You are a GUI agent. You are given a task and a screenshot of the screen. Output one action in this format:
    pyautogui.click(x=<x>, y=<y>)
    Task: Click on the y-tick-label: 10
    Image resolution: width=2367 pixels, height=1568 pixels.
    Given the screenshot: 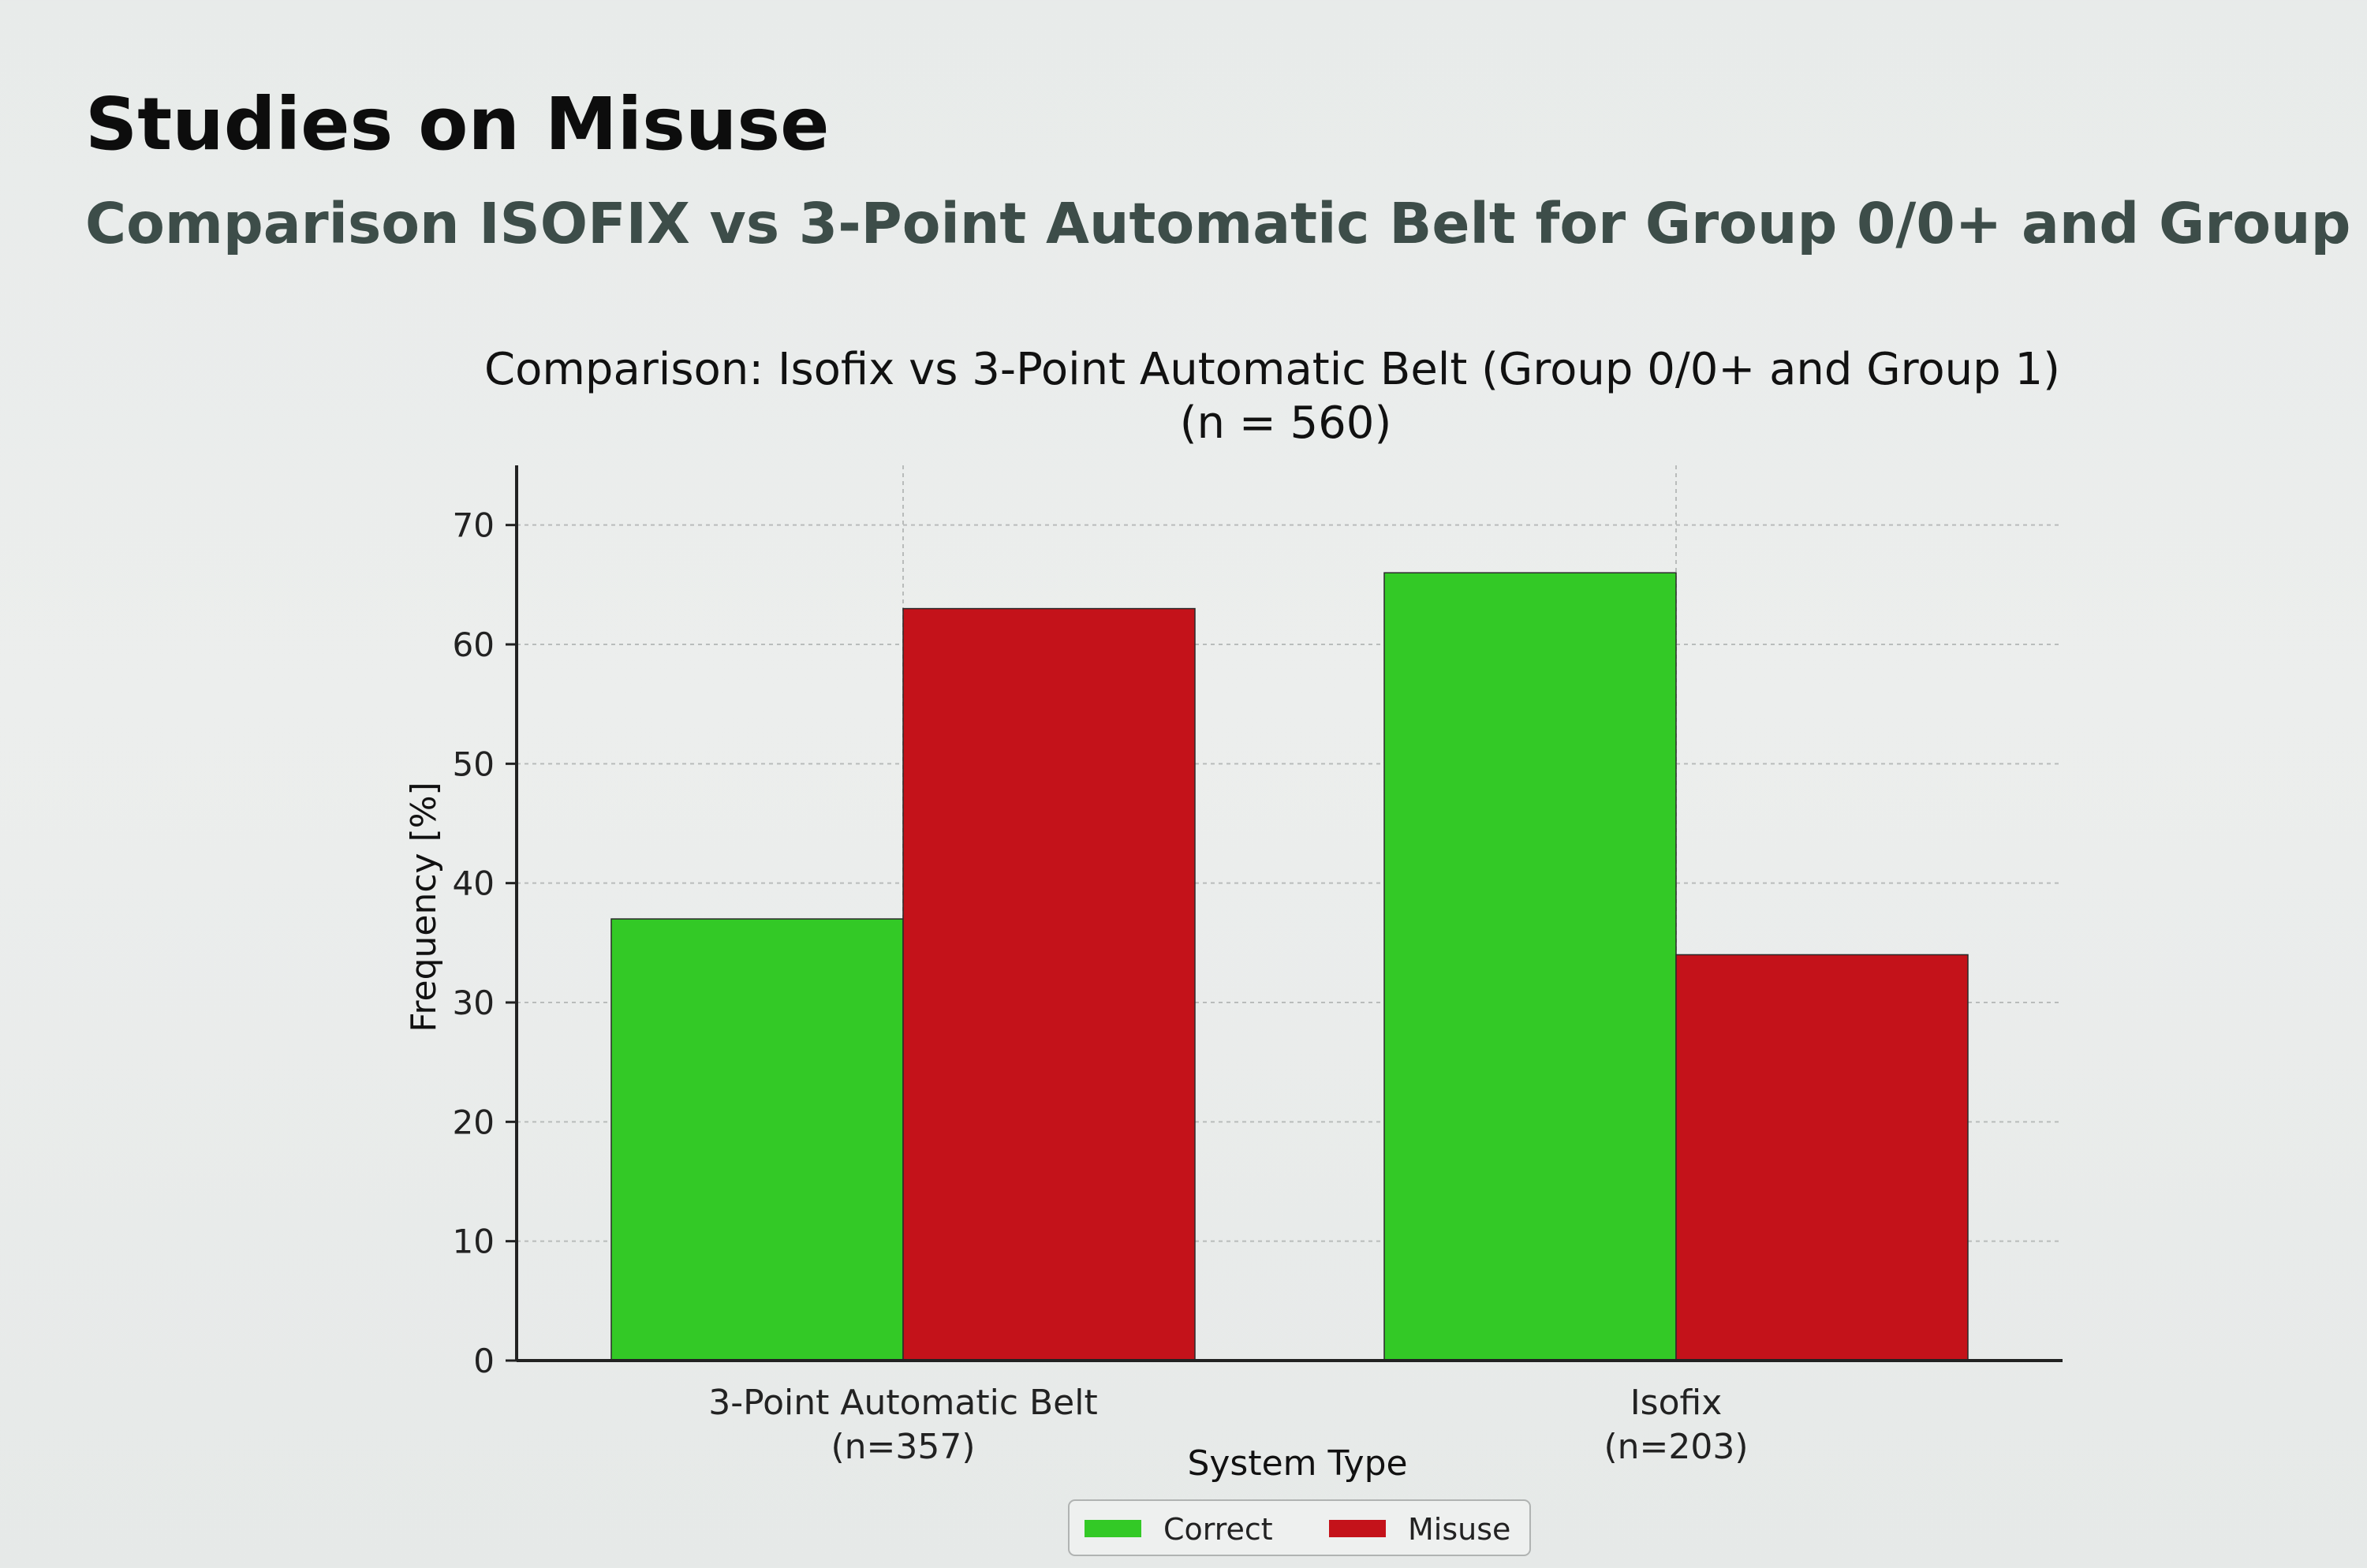 What is the action you would take?
    pyautogui.click(x=474, y=1242)
    